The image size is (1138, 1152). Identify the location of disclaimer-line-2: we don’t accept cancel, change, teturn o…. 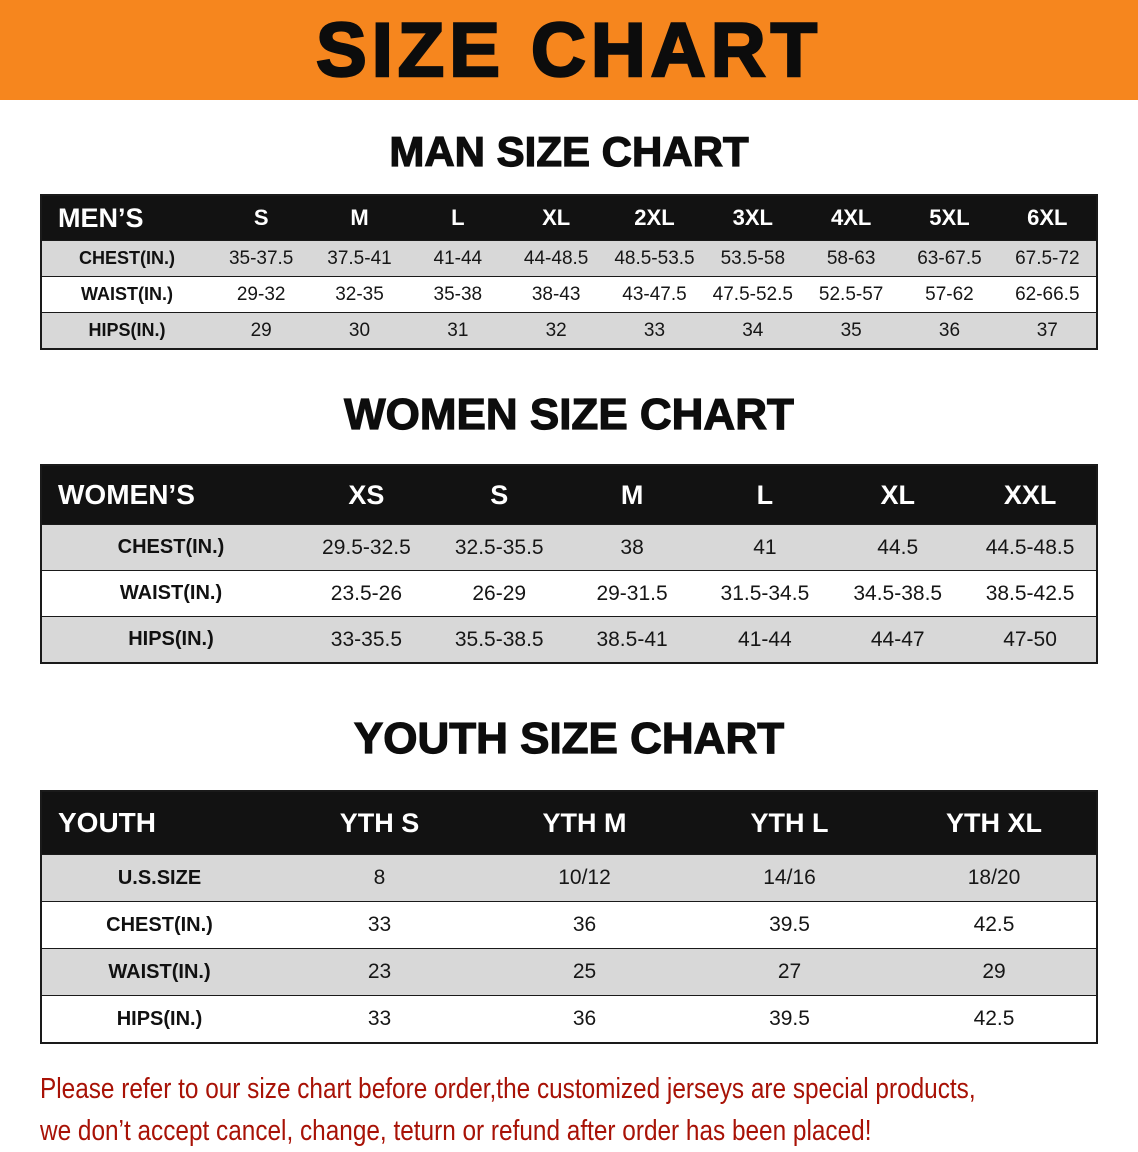
(456, 1131).